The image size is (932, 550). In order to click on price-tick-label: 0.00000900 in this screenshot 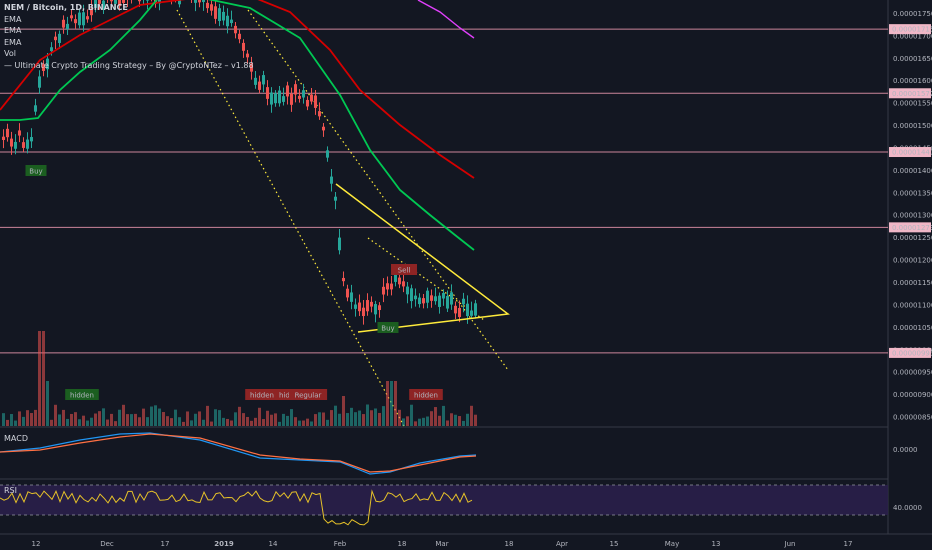, I will do `click(912, 395)`.